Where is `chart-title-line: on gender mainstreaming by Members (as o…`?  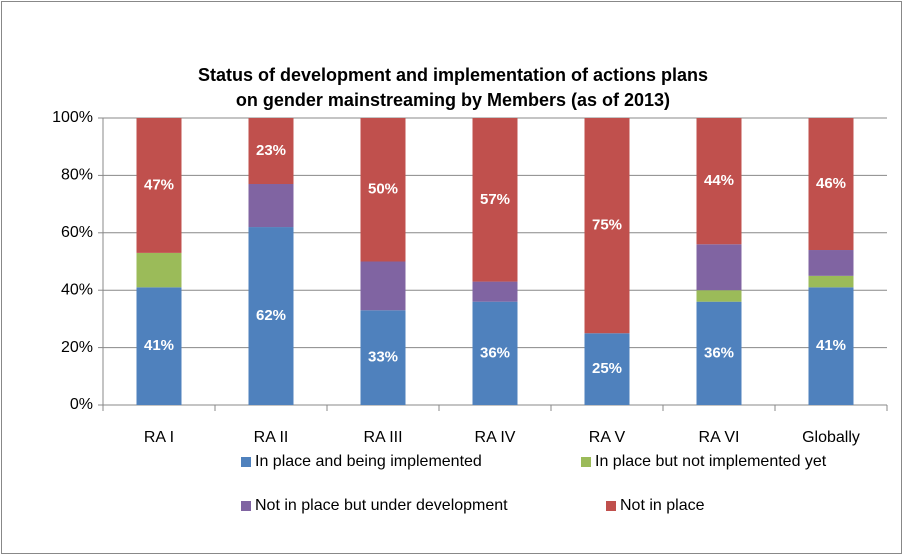 chart-title-line: on gender mainstreaming by Members (as o… is located at coordinates (453, 100).